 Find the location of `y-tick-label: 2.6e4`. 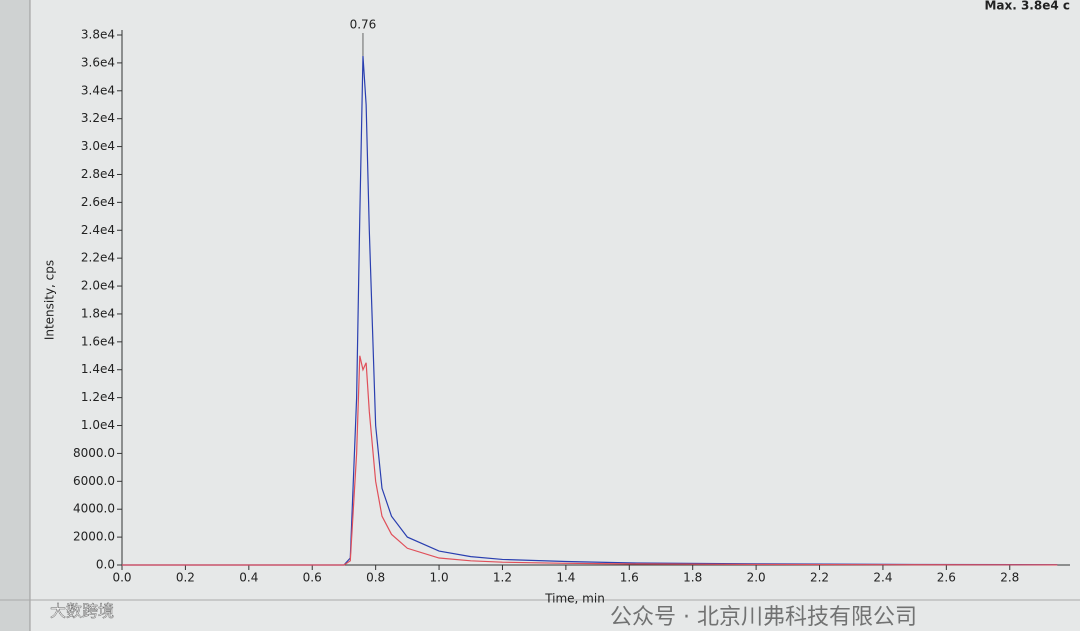

y-tick-label: 2.6e4 is located at coordinates (98, 202).